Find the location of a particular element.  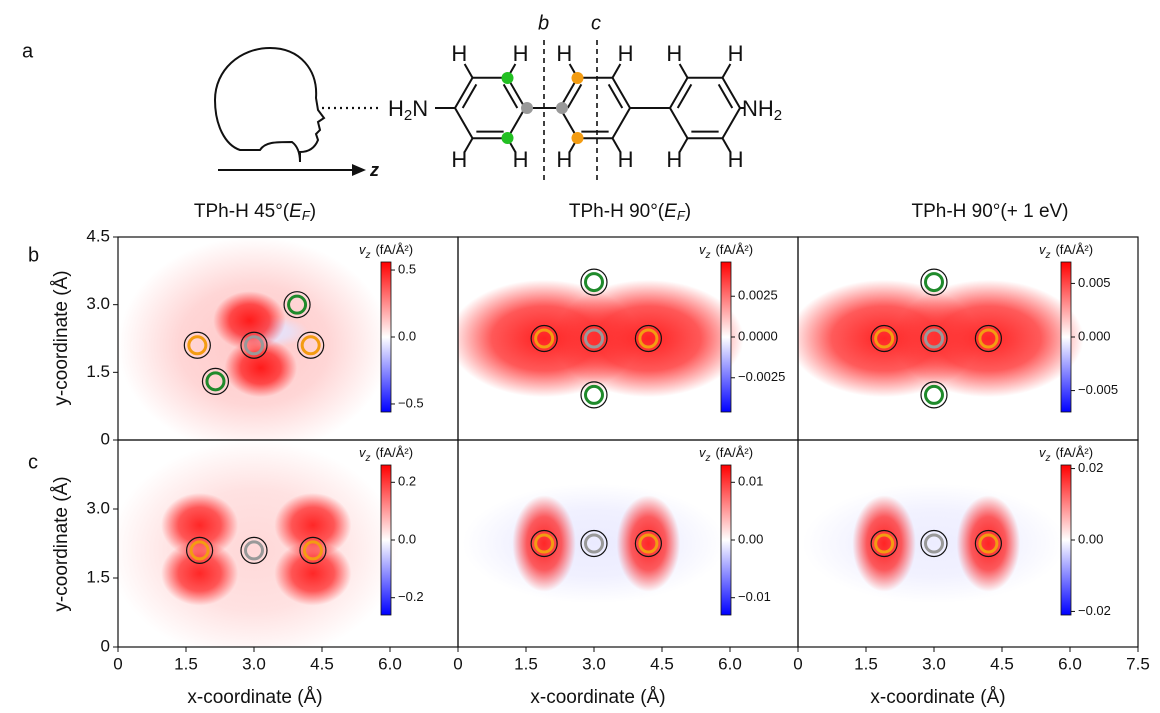

colorbar-tick-label: 0.005 is located at coordinates (1094, 282).